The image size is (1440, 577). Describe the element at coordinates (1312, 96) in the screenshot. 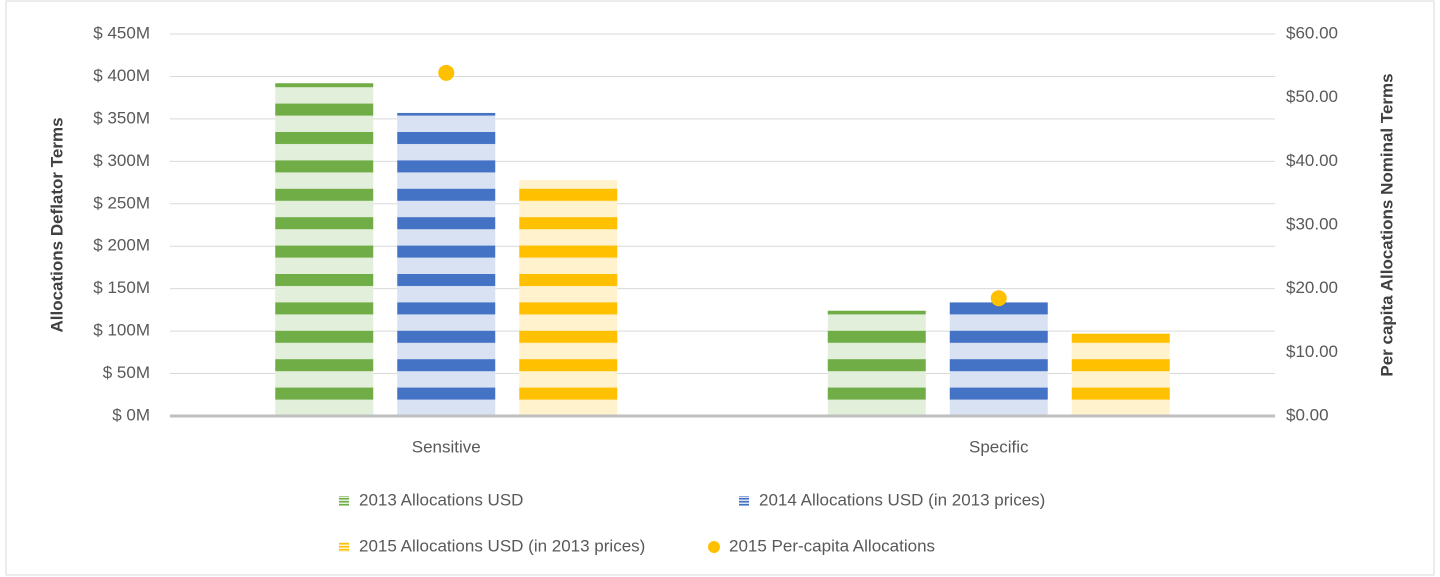

I see `y2-tick-label: $50.00` at that location.